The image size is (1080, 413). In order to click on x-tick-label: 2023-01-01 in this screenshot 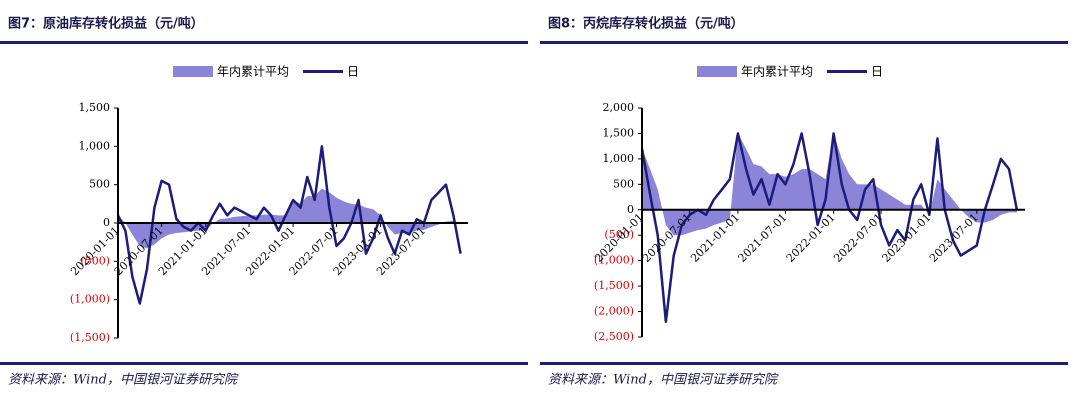, I will do `click(907, 238)`.